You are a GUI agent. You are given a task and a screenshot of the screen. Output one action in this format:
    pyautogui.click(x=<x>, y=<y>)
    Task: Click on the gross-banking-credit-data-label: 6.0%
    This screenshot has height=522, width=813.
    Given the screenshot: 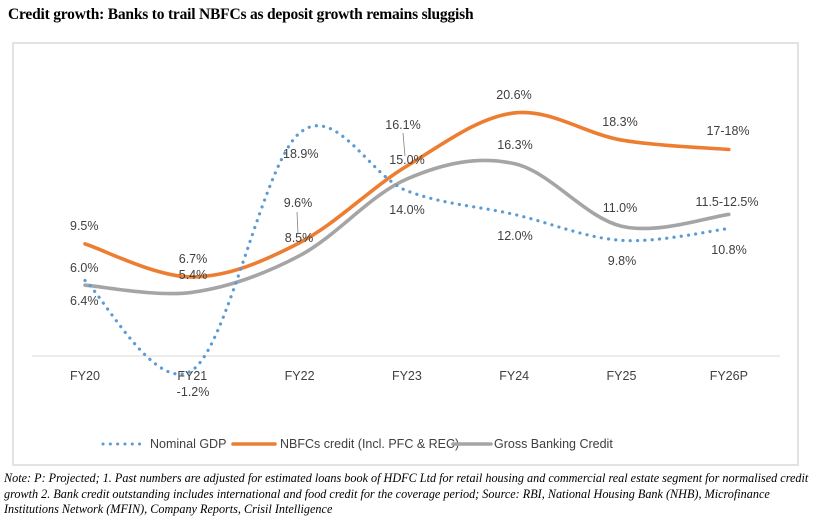 What is the action you would take?
    pyautogui.click(x=84, y=268)
    